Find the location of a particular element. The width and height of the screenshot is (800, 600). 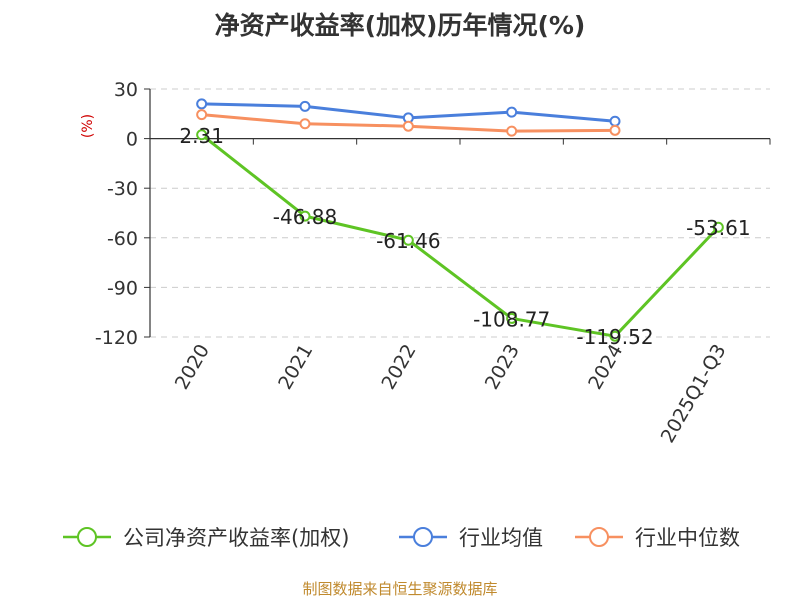

y-tick-label: -120 is located at coordinates (116, 338).